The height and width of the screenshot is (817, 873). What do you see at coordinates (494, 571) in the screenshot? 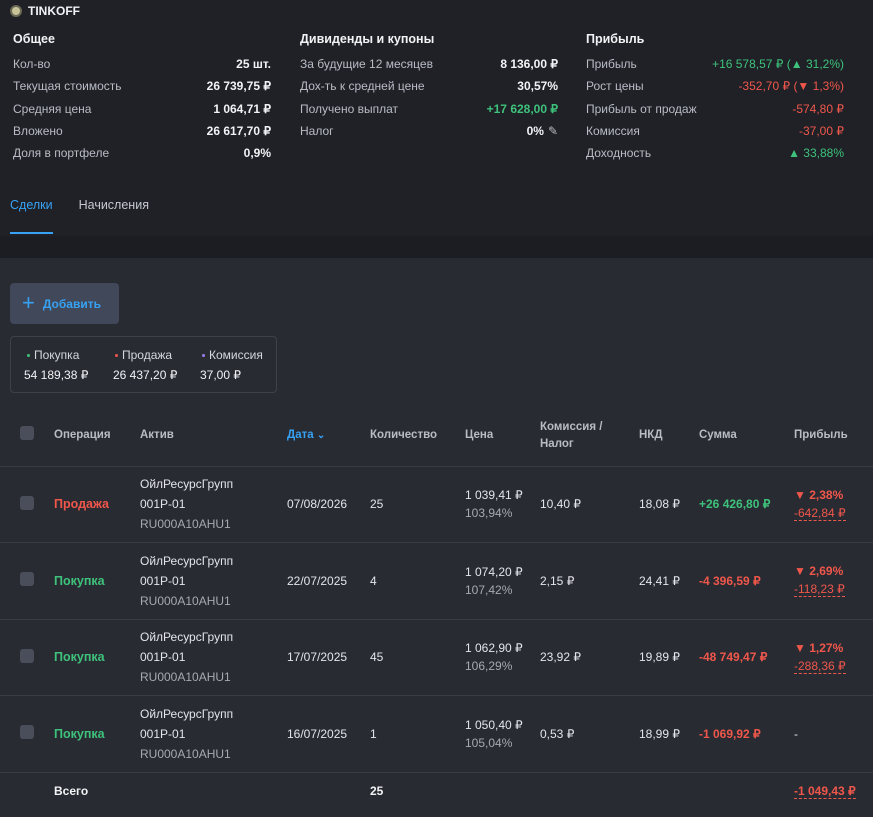
I see `deal-price: 1 074,20 ₽` at bounding box center [494, 571].